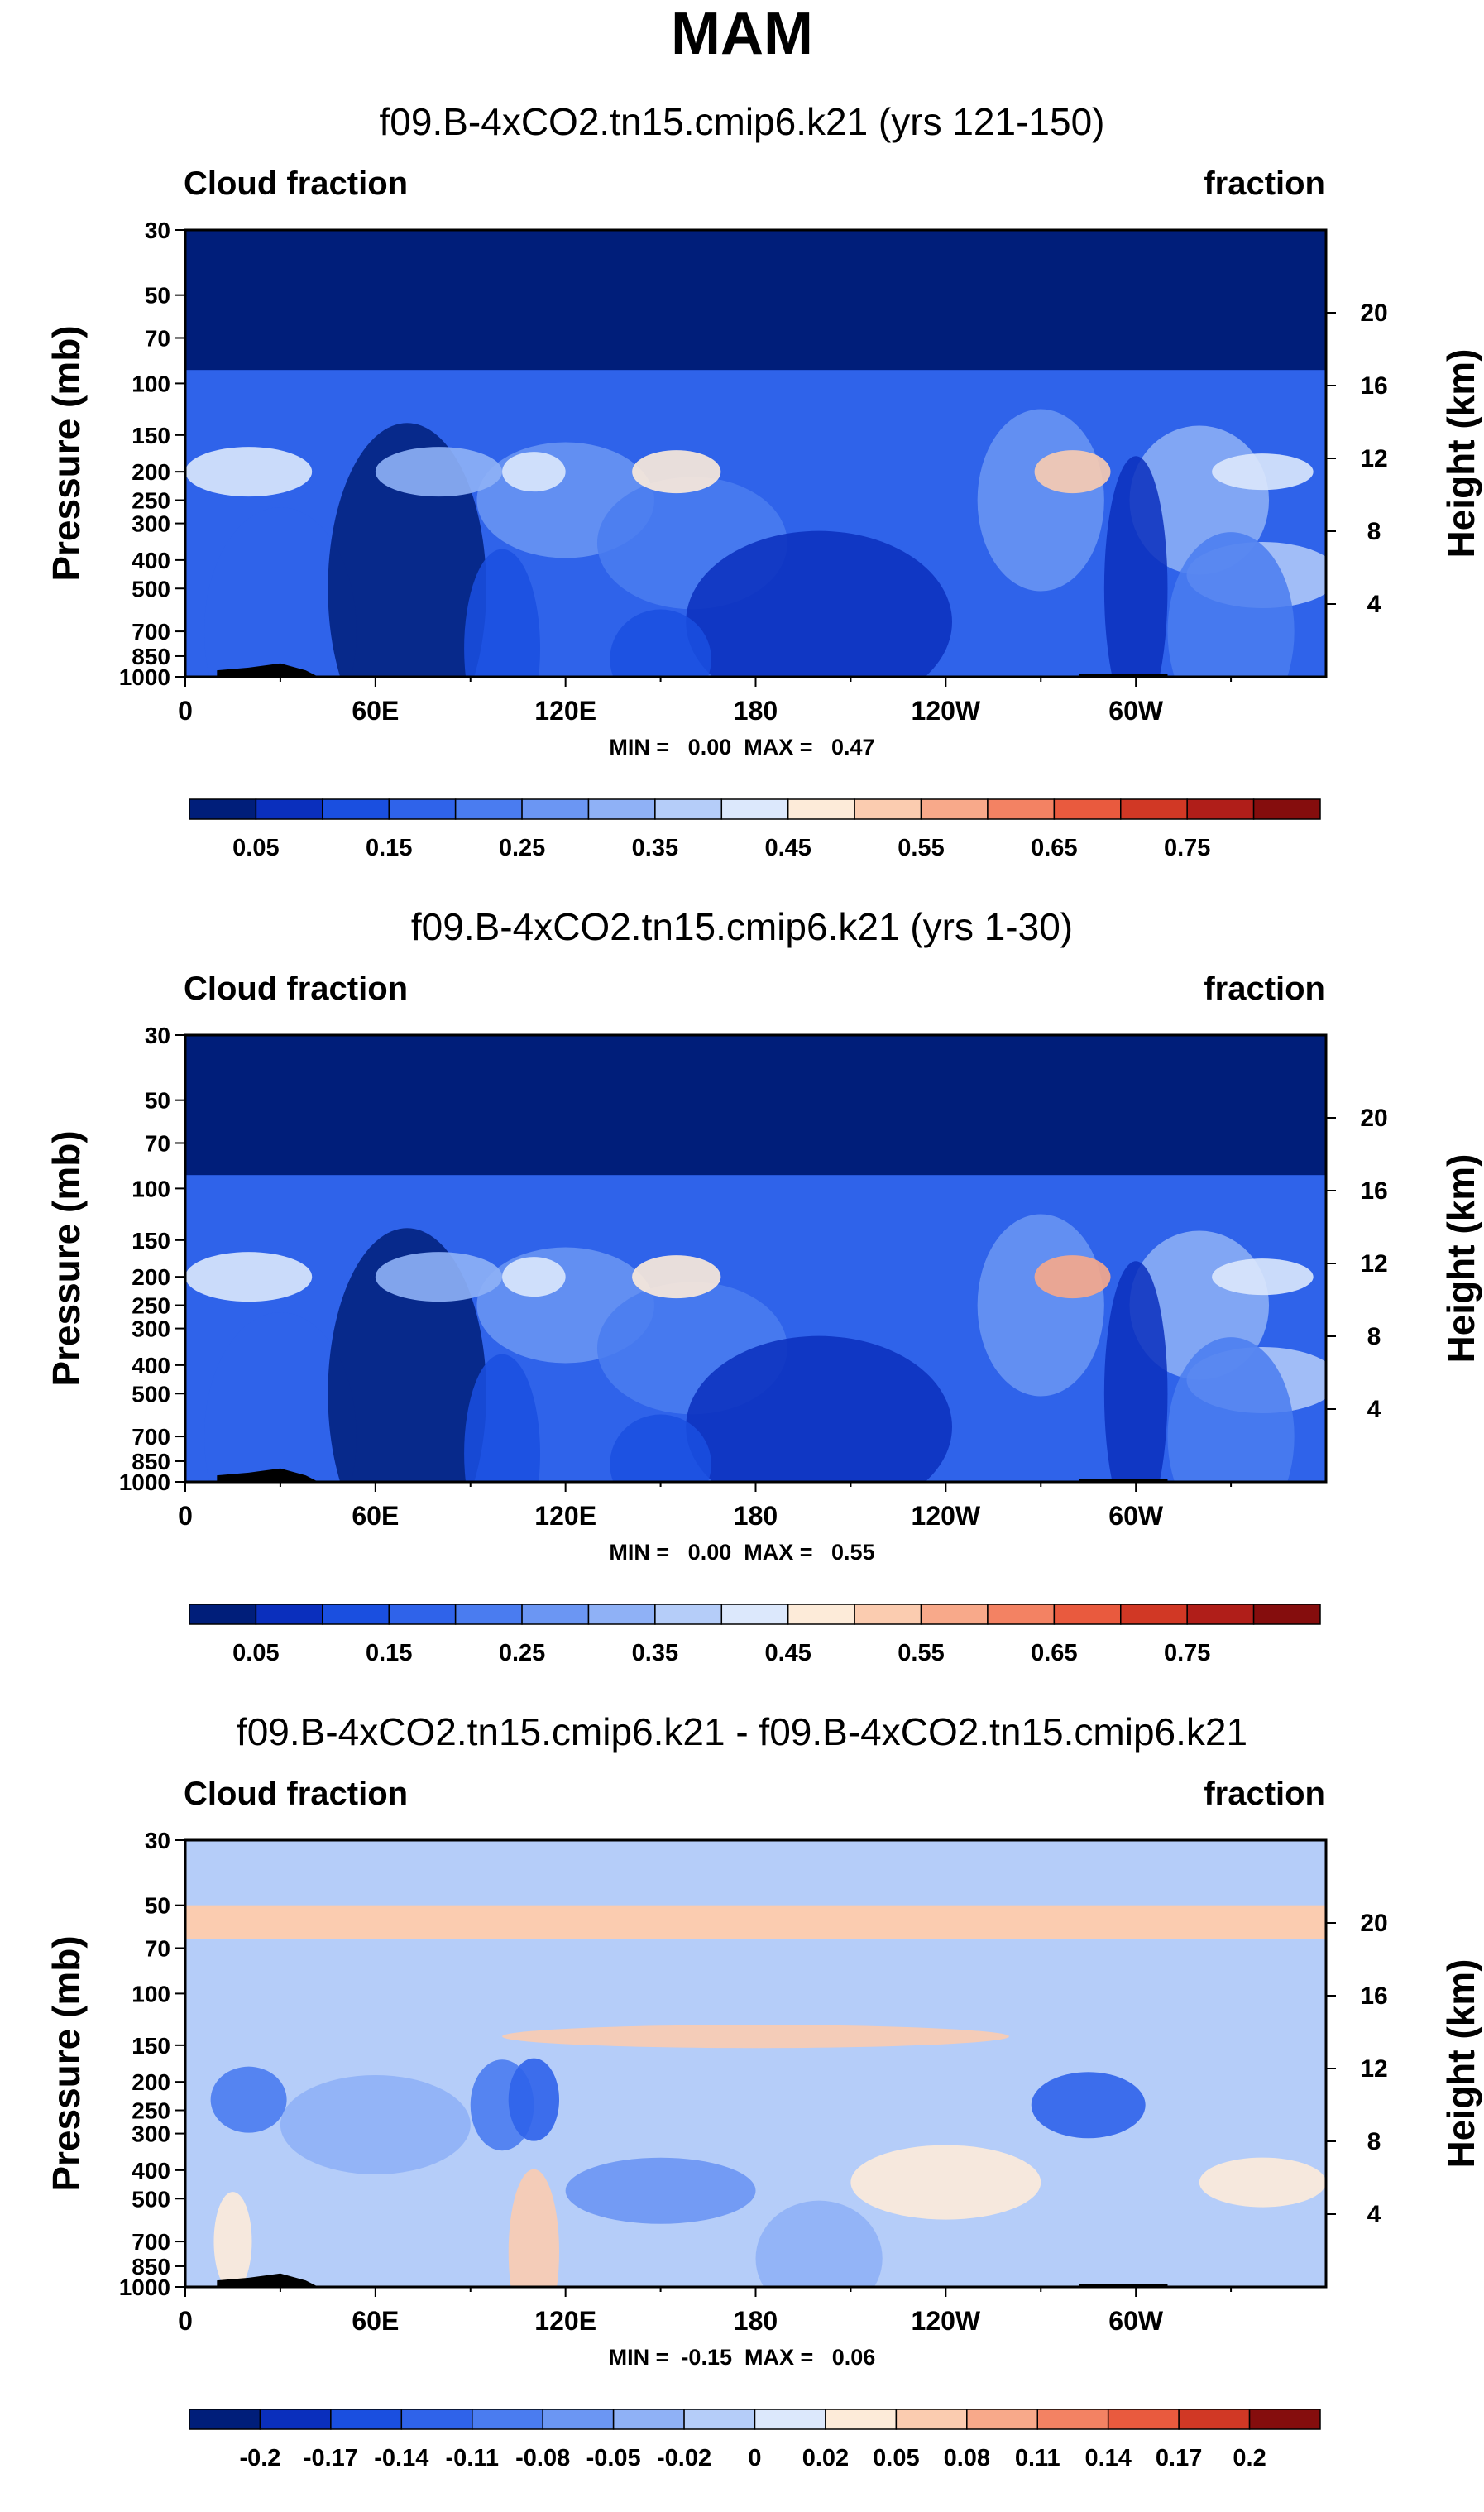 The width and height of the screenshot is (1484, 2512). Describe the element at coordinates (522, 848) in the screenshot. I see `colorbar-label: 0.25` at that location.